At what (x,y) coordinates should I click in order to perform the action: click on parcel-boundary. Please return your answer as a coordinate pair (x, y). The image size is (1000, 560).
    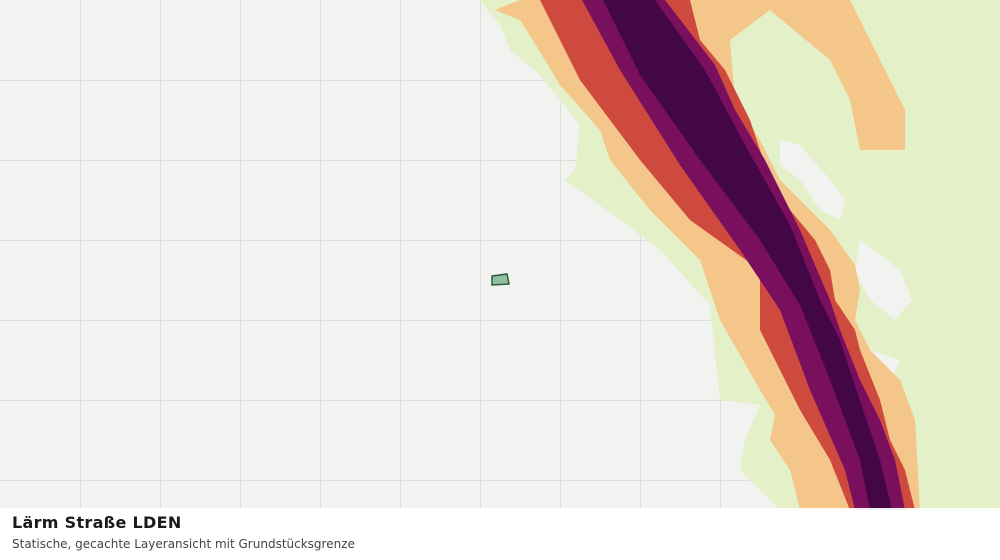
    Looking at the image, I should click on (500, 279).